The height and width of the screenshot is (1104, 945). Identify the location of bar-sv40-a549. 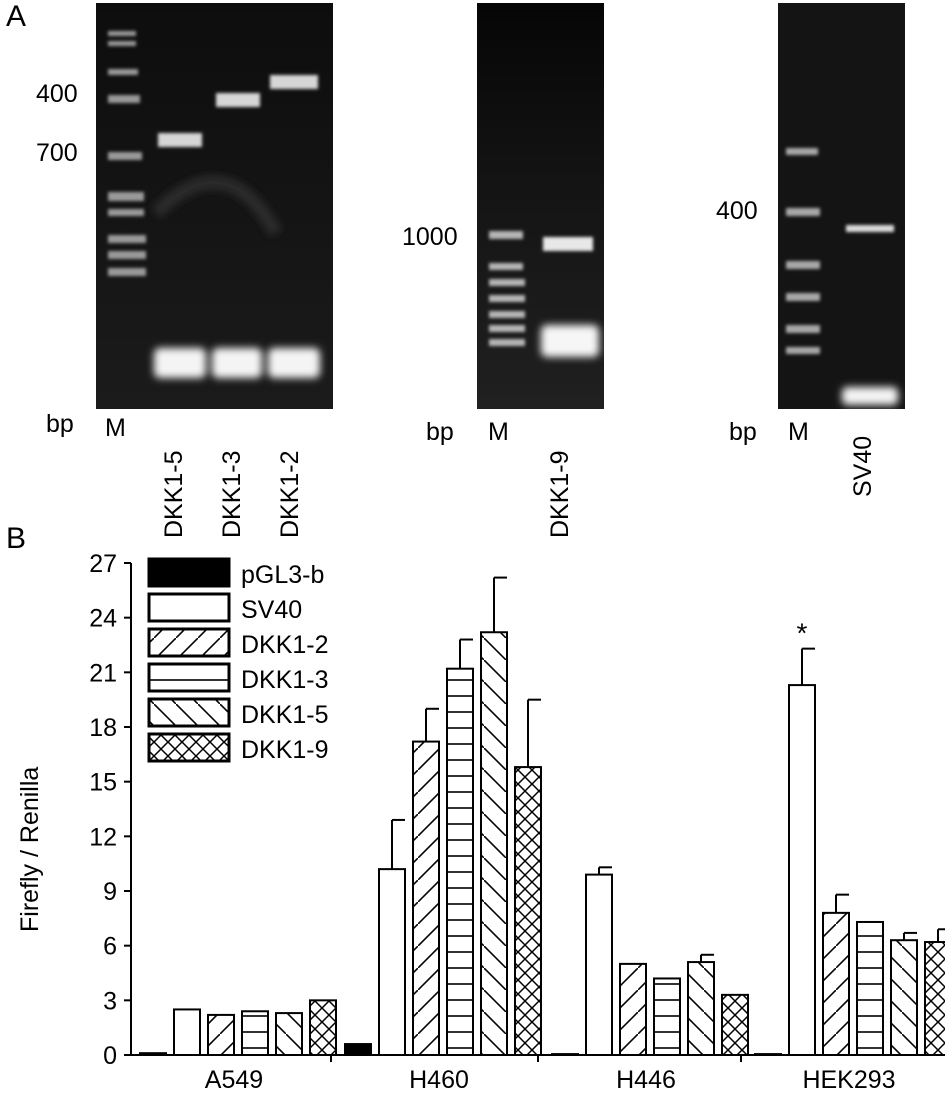
(187, 1032).